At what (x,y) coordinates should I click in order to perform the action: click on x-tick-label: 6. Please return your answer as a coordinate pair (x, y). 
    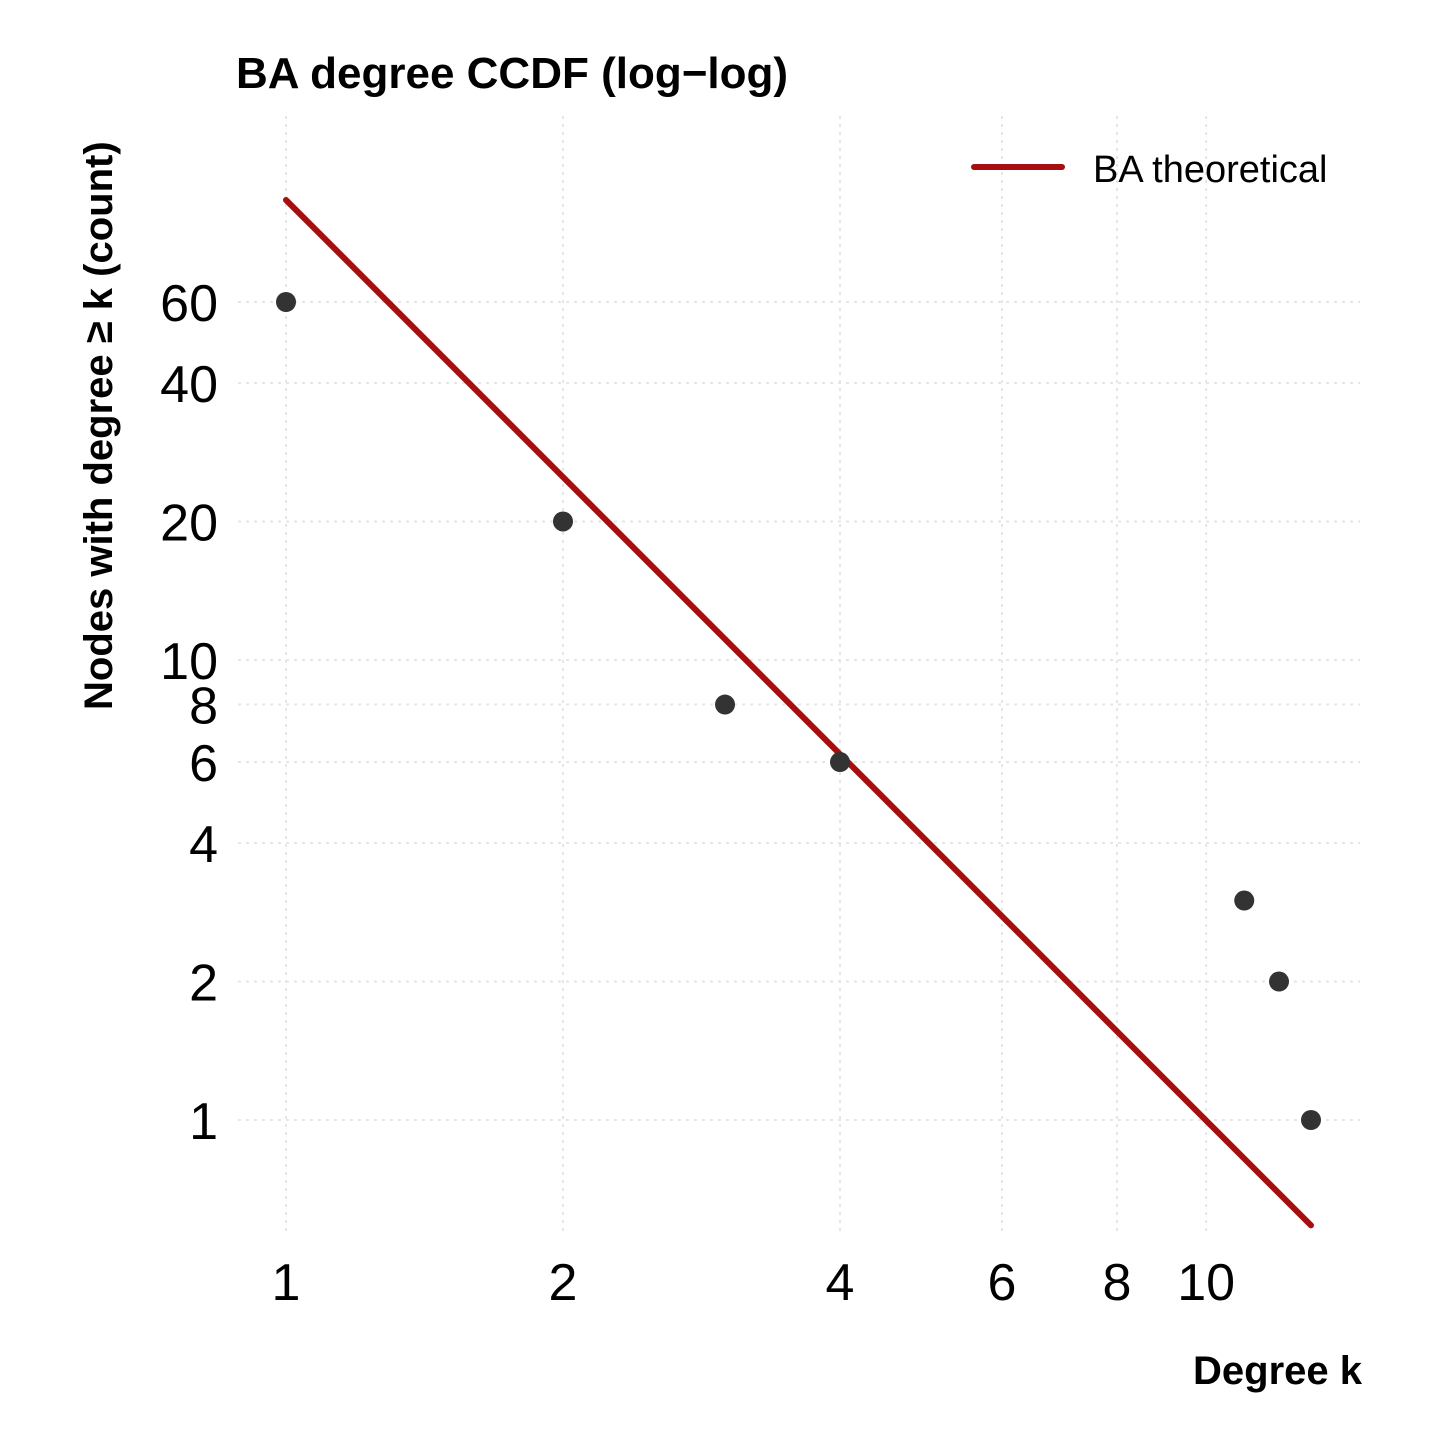
    Looking at the image, I should click on (1002, 1283).